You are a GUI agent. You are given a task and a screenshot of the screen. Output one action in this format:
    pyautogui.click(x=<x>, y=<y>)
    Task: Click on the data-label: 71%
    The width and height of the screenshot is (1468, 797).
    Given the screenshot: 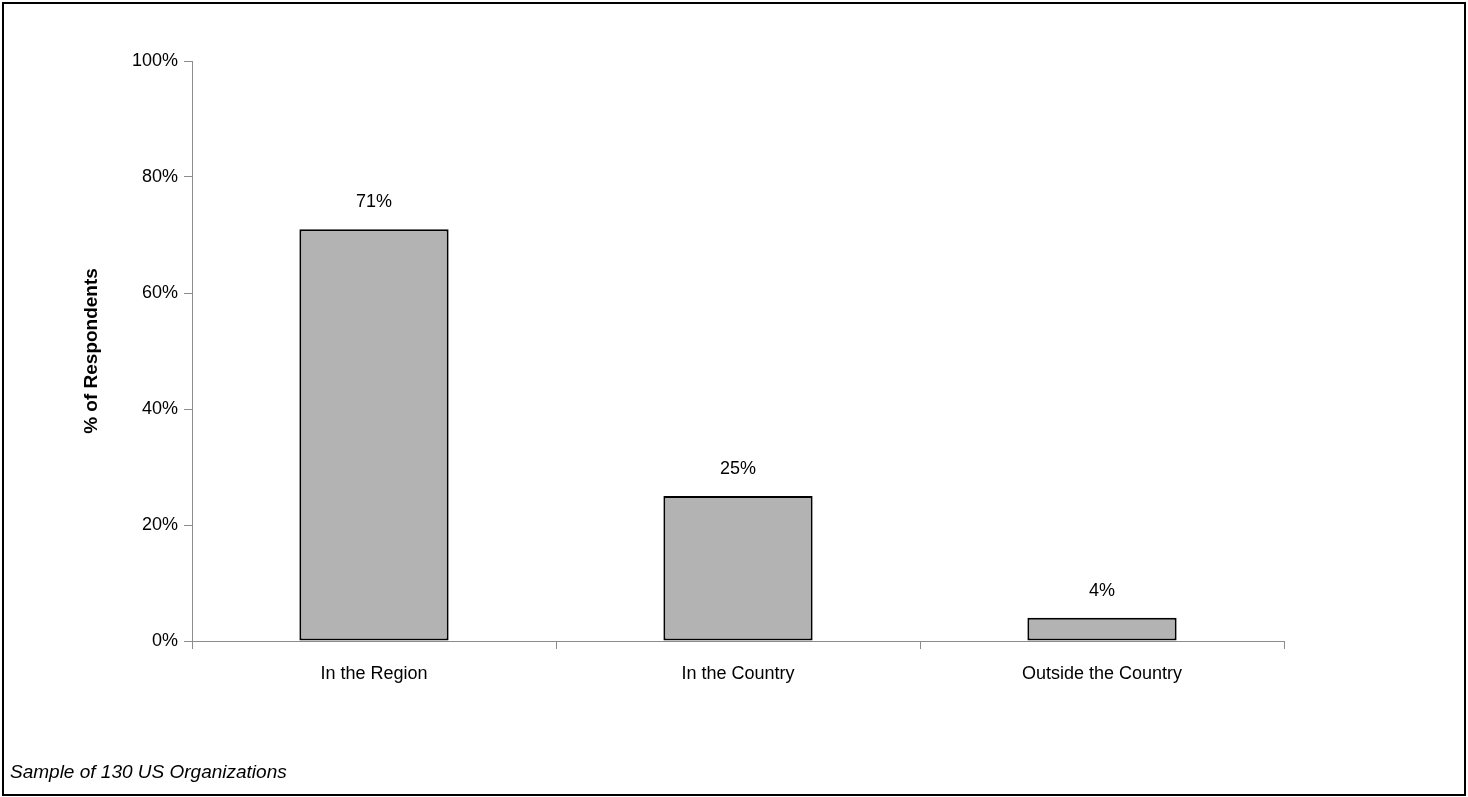 What is the action you would take?
    pyautogui.click(x=374, y=201)
    